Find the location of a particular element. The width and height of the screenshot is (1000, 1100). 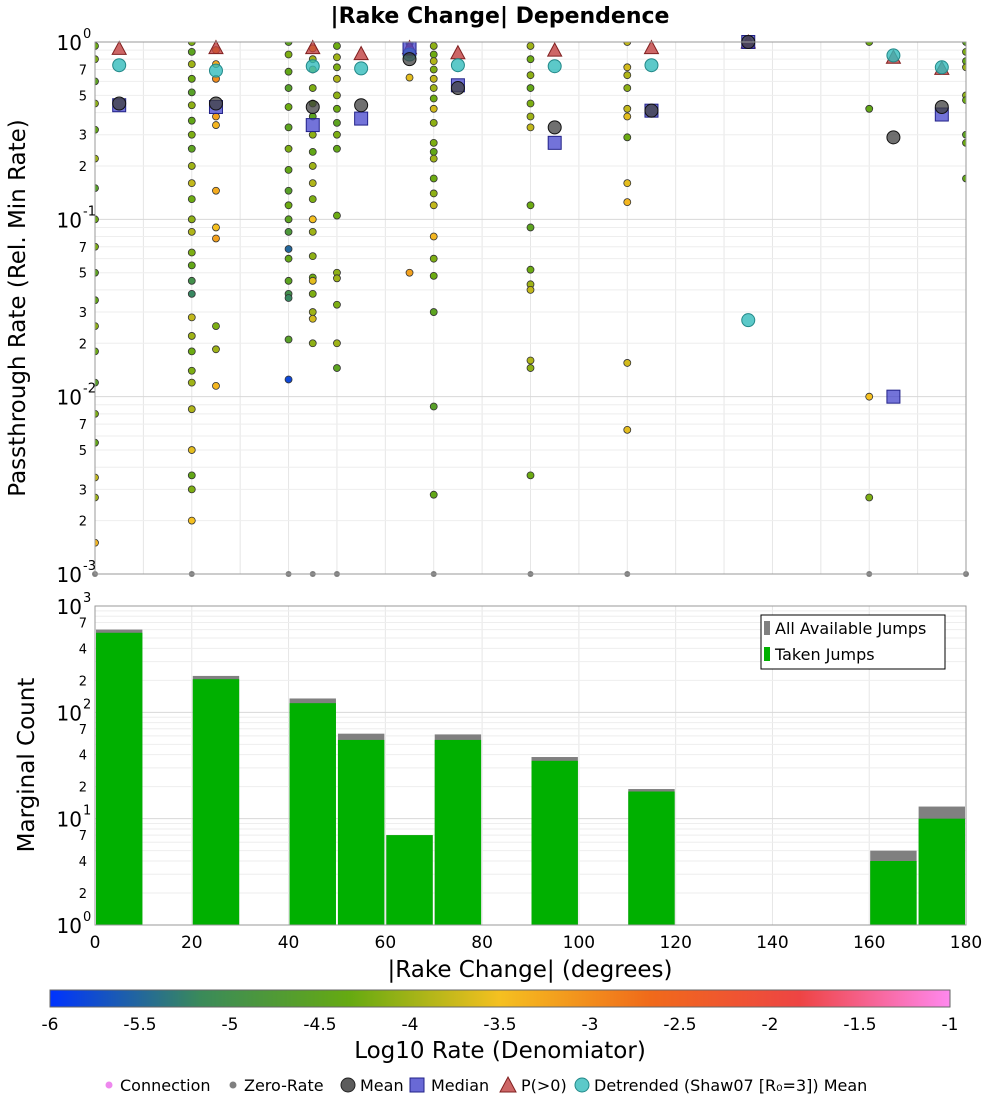

bar-legend: All Available Jumps Taken Jumps is located at coordinates (853, 642).